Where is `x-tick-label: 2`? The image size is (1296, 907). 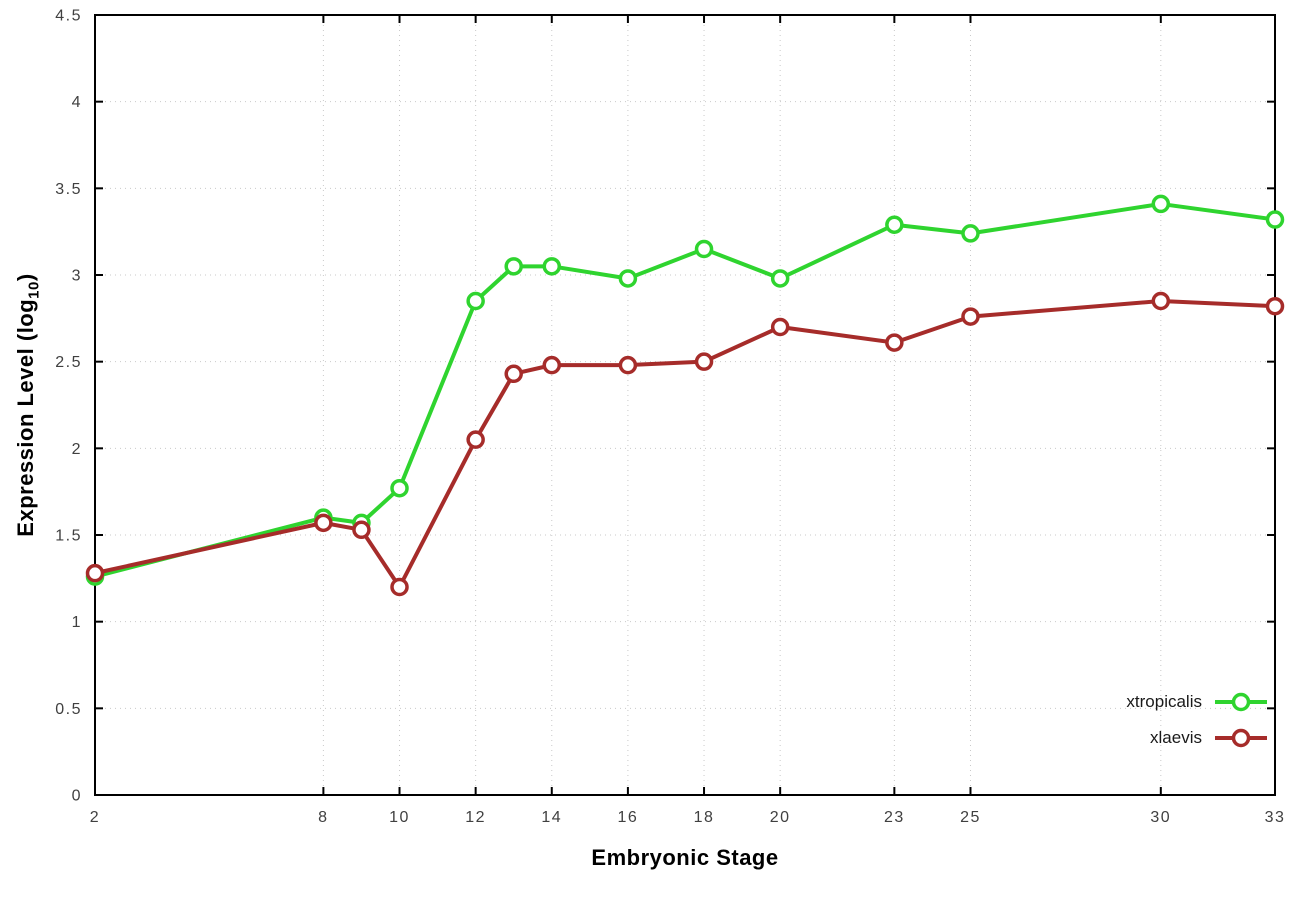 x-tick-label: 2 is located at coordinates (95, 817).